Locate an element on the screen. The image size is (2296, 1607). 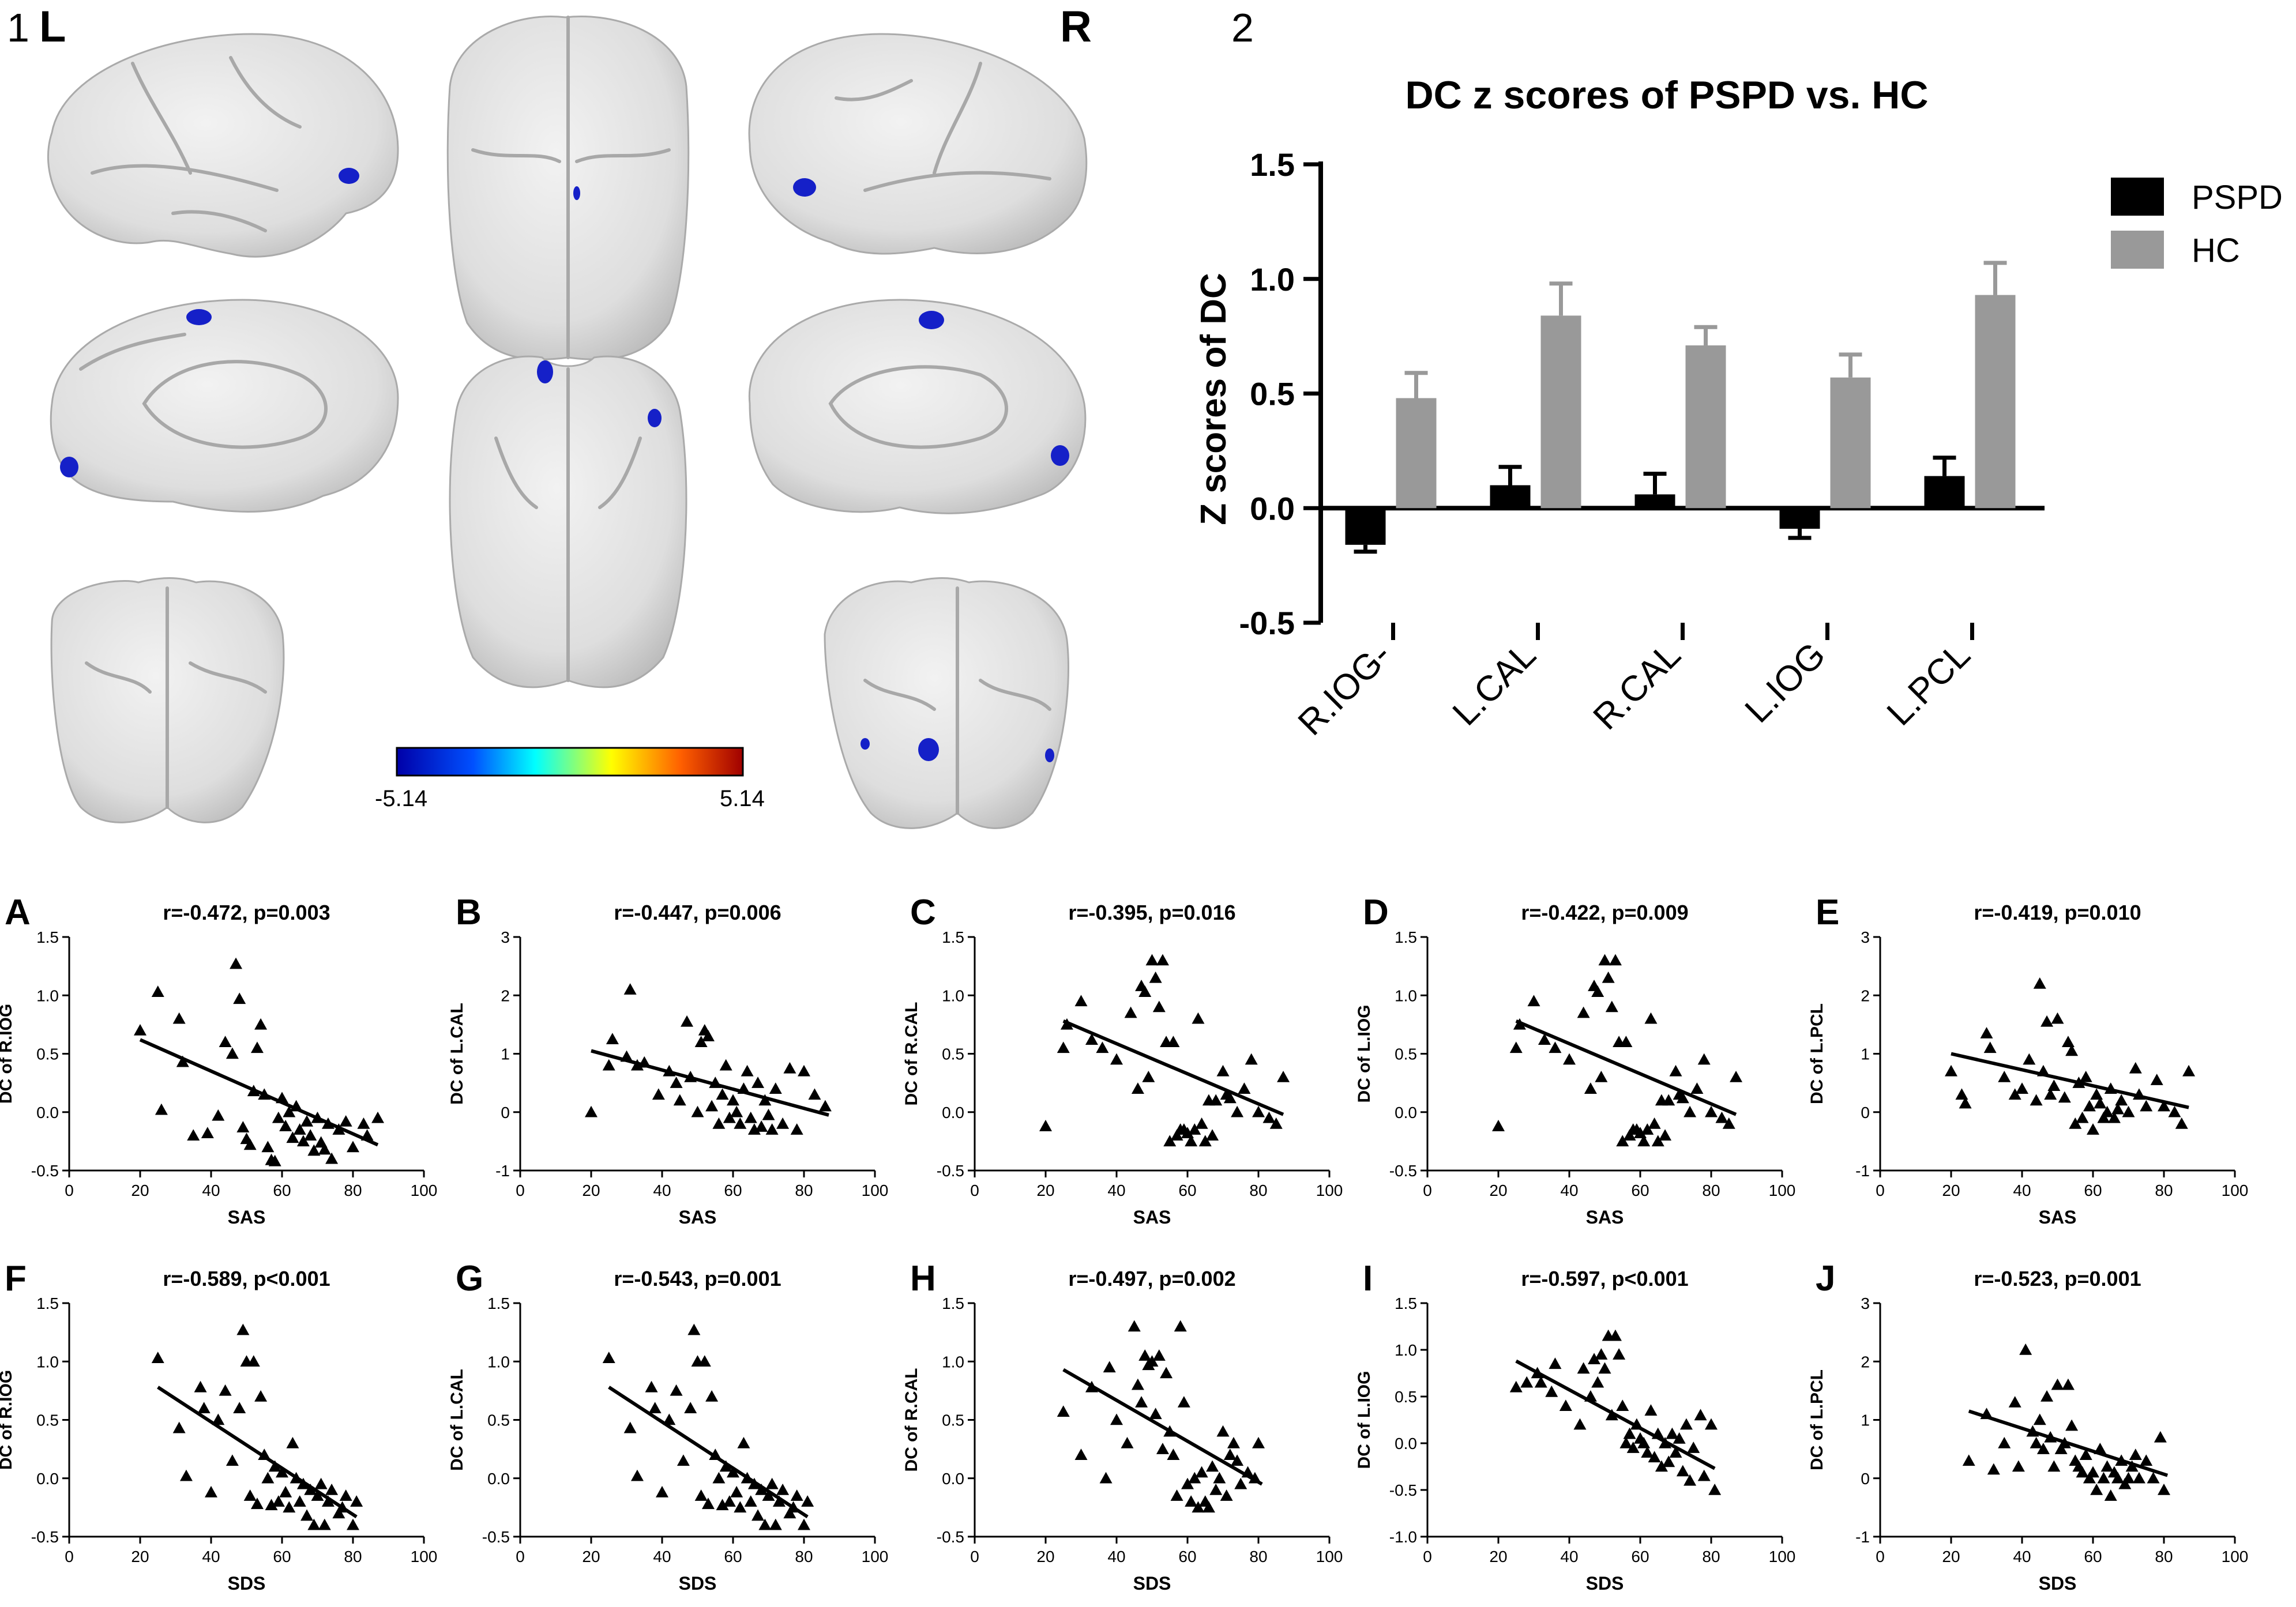
scatter-ylabel: DC of L.PCL is located at coordinates (1817, 1419).